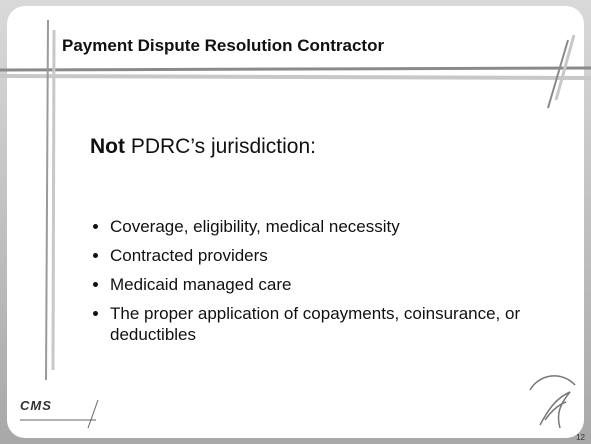 This screenshot has height=444, width=591. I want to click on seal, so click(552, 402).